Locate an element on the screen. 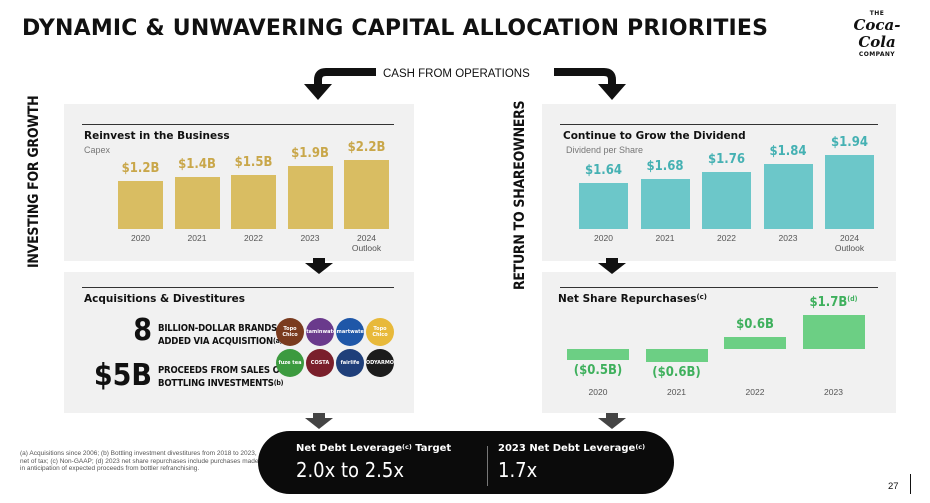 The height and width of the screenshot is (503, 930). bar-value-sup: (d) is located at coordinates (852, 299).